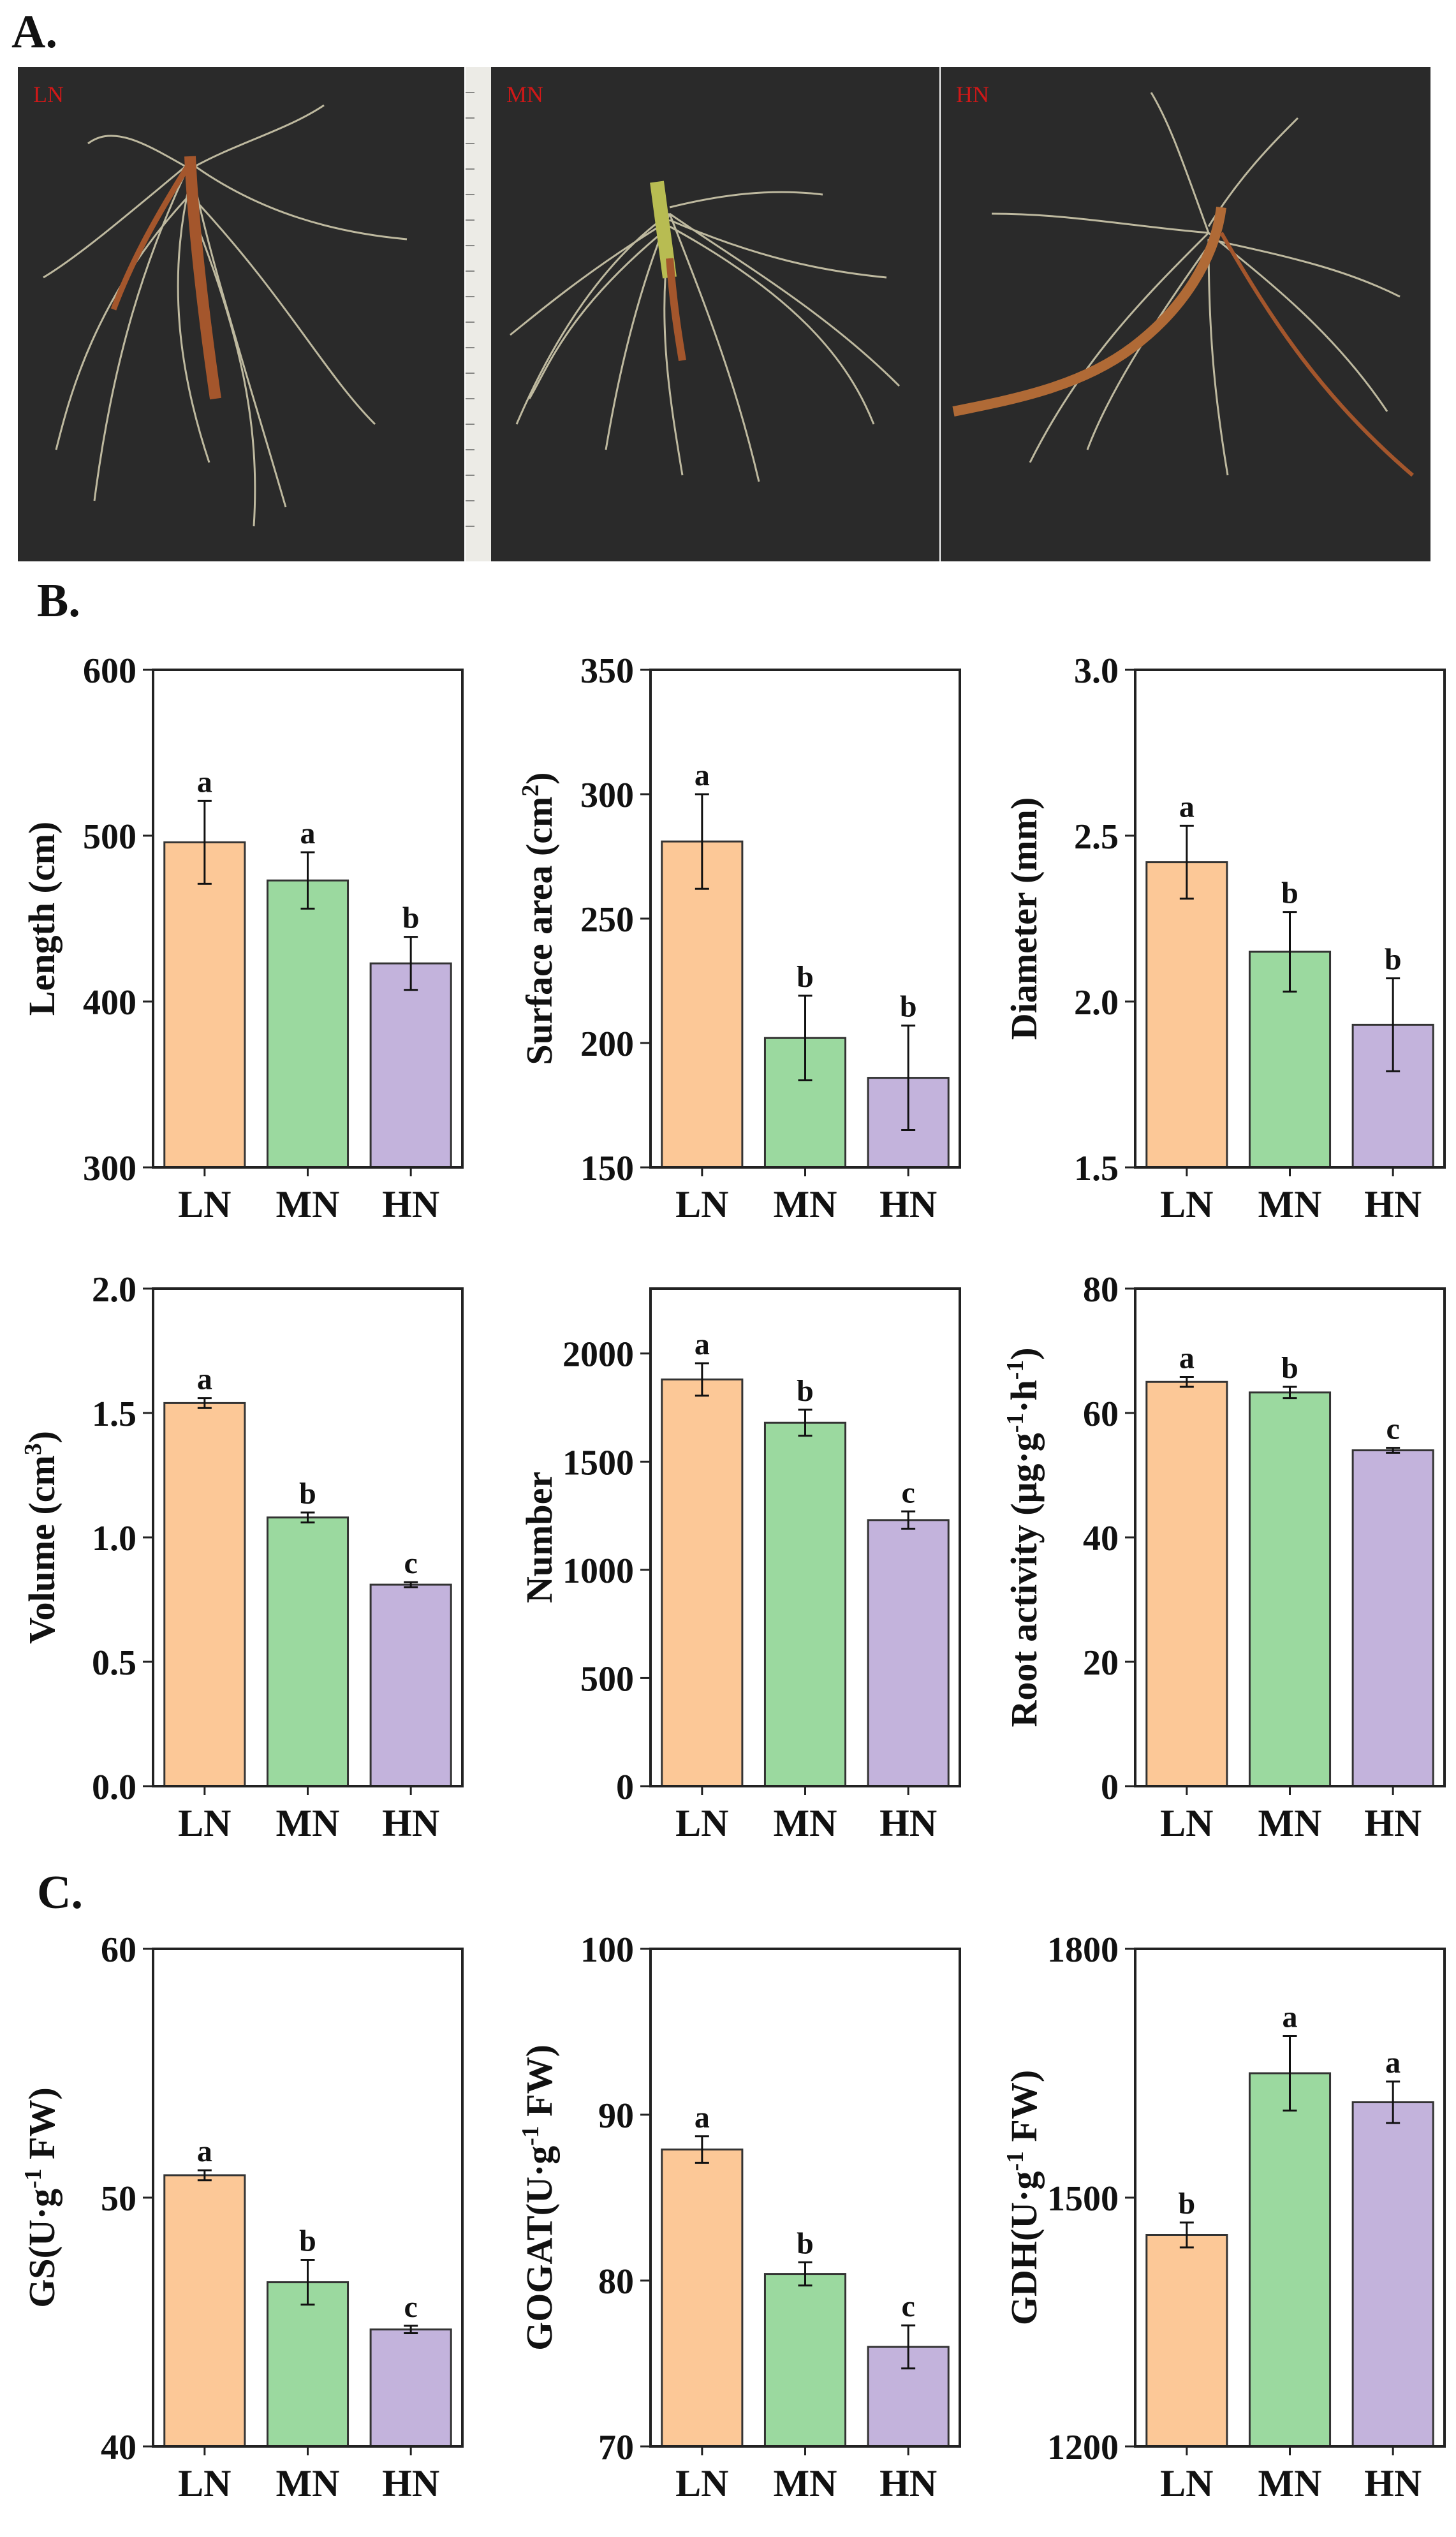 The image size is (1456, 2537). What do you see at coordinates (616, 2116) in the screenshot?
I see `y-tick-label: 90` at bounding box center [616, 2116].